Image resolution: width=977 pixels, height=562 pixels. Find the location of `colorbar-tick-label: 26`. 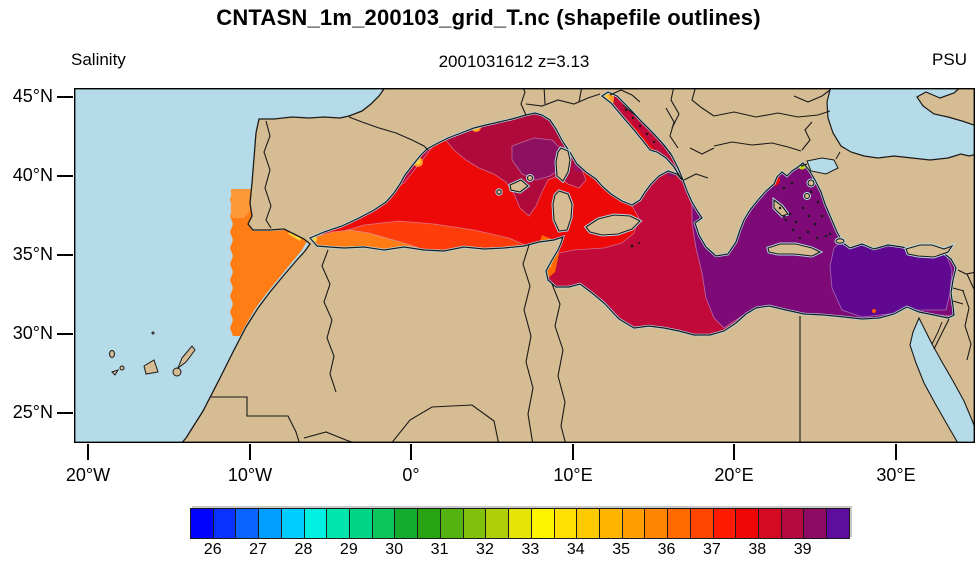

colorbar-tick-label: 26 is located at coordinates (212, 549).